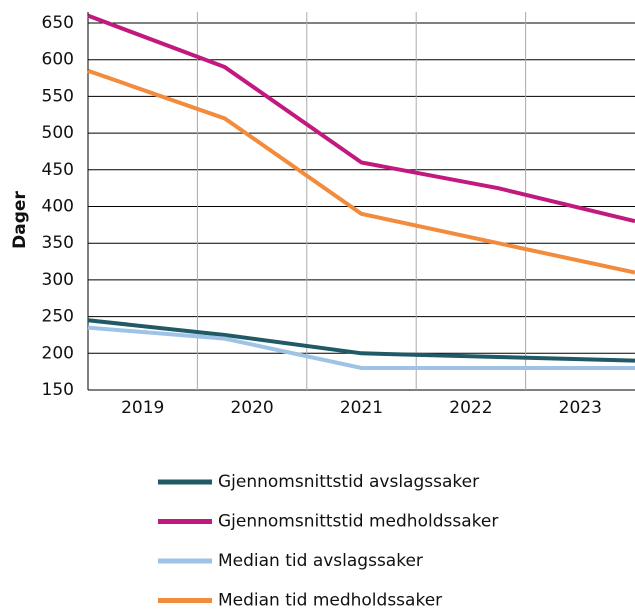 This screenshot has width=635, height=610. I want to click on y-axis-label: Dager, so click(20, 220).